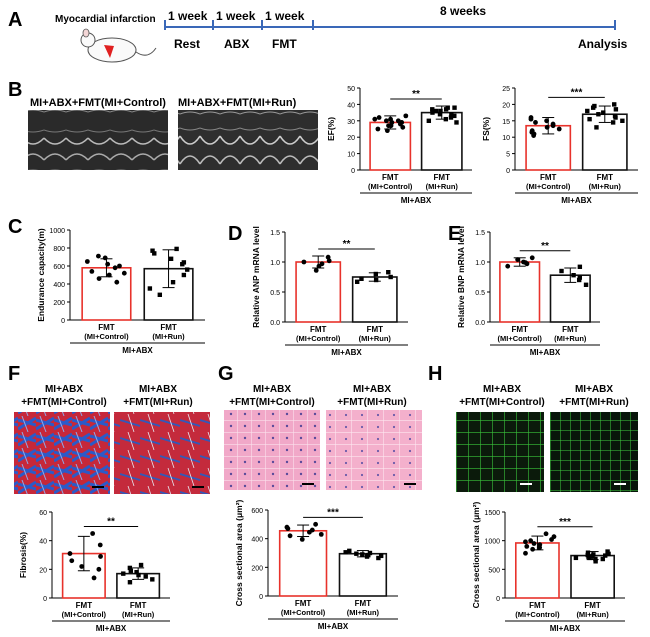 This screenshot has width=650, height=637. Describe the element at coordinates (506, 122) in the screenshot. I see `y-tick-label: 15` at that location.